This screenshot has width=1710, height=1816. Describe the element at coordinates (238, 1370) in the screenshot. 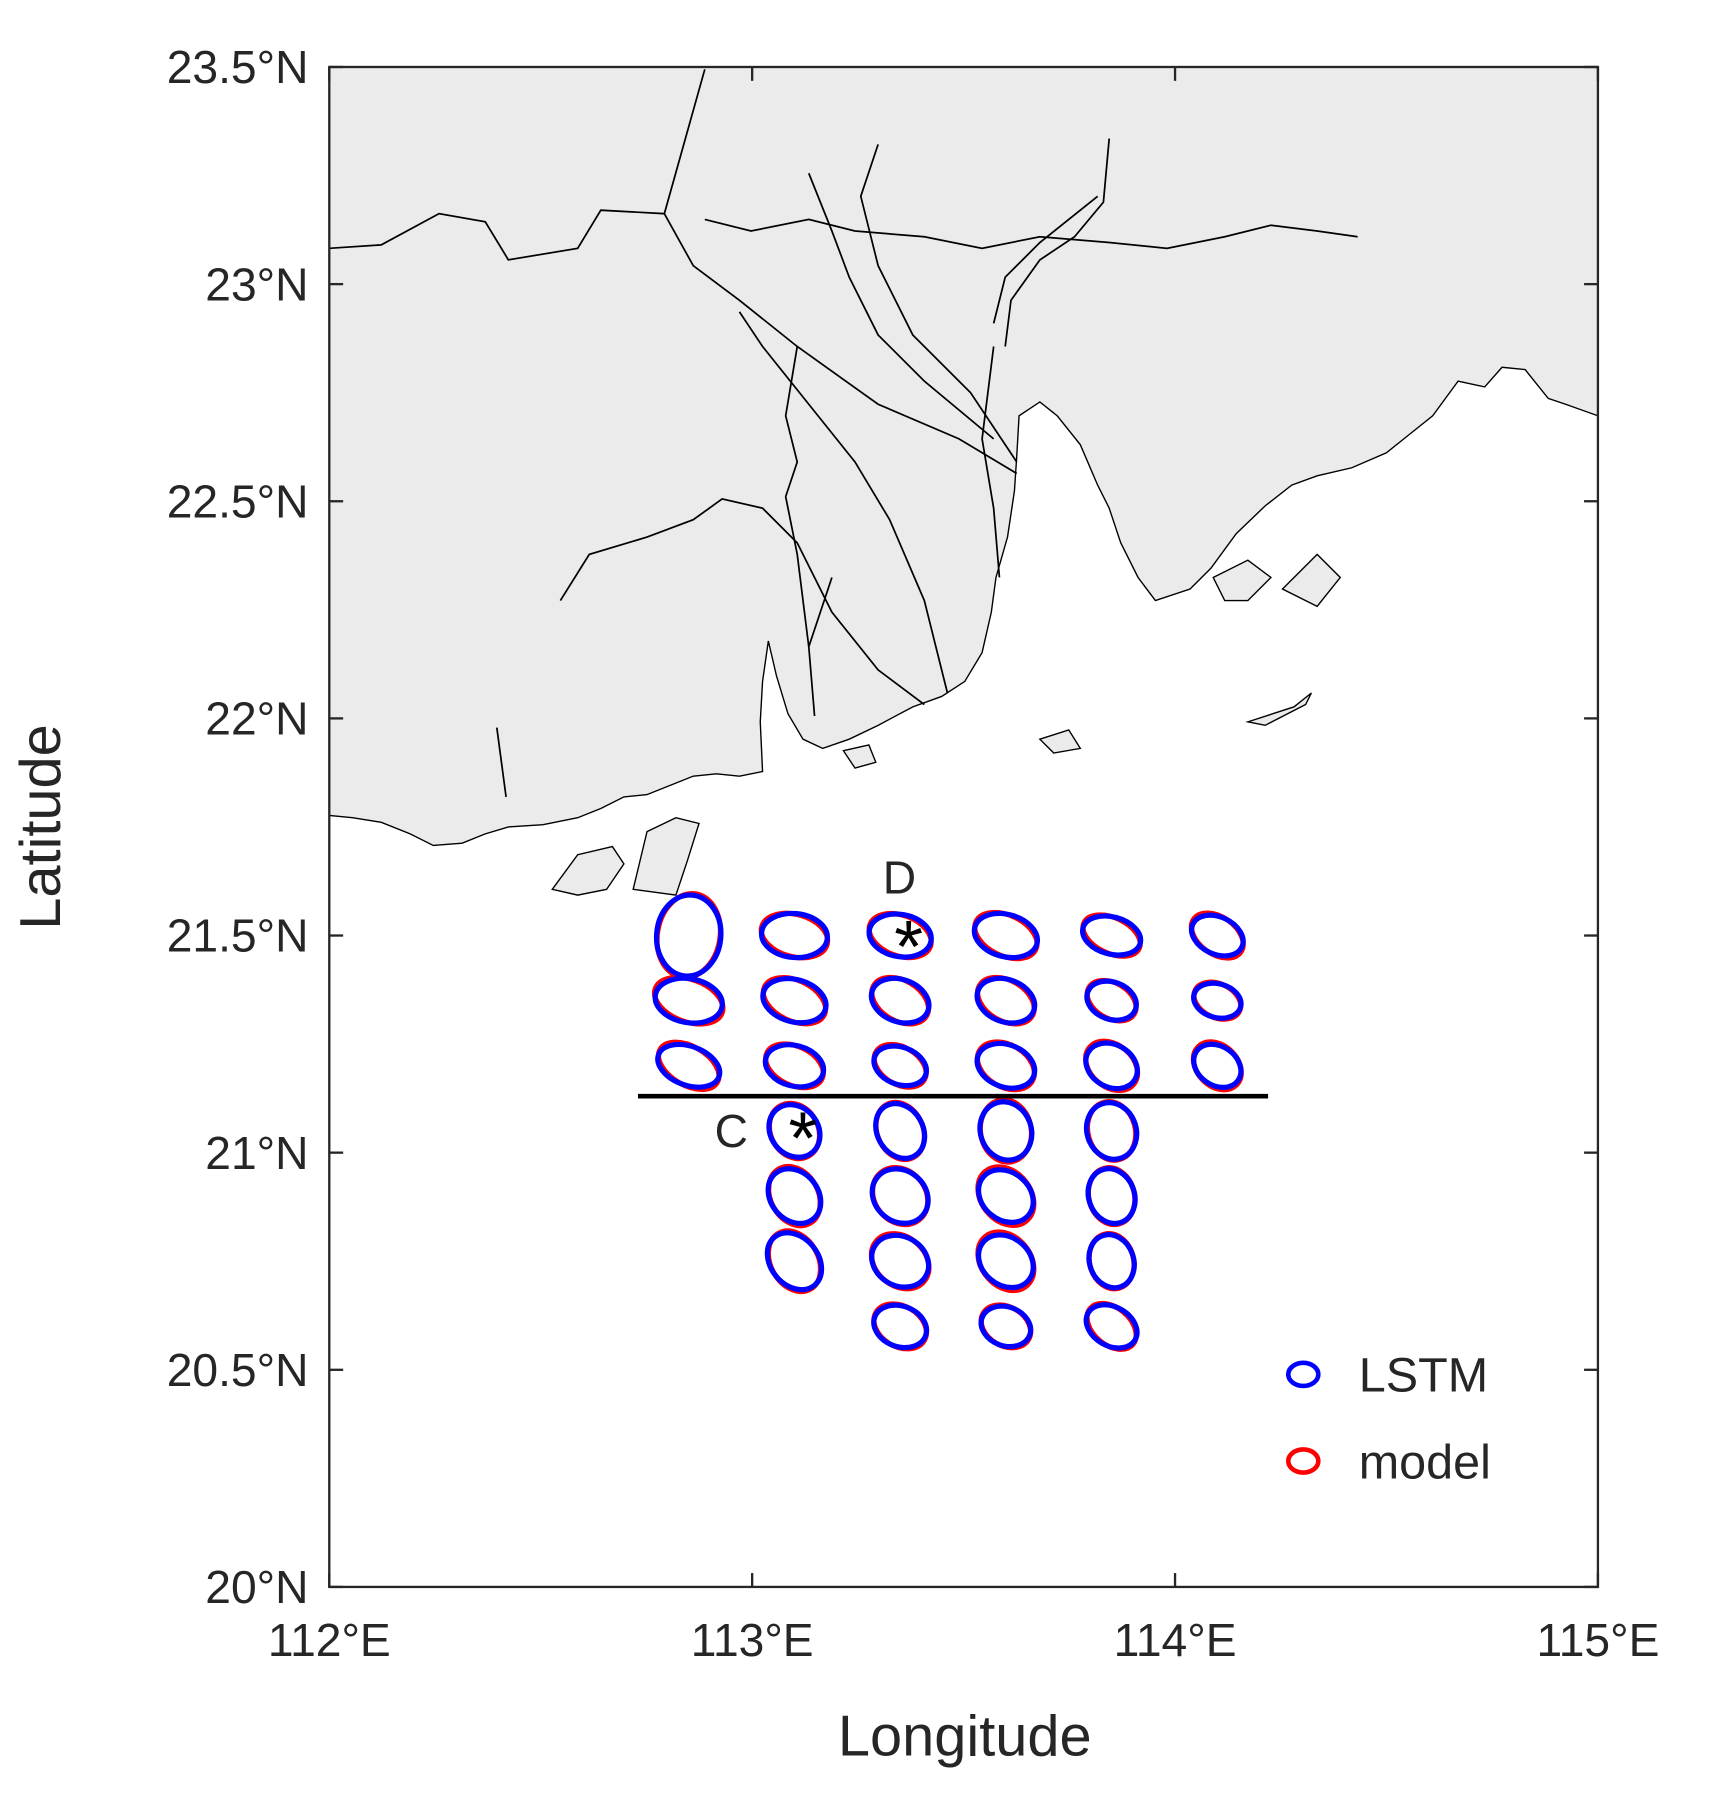

I see `y-tick-label: 20.5°N` at that location.